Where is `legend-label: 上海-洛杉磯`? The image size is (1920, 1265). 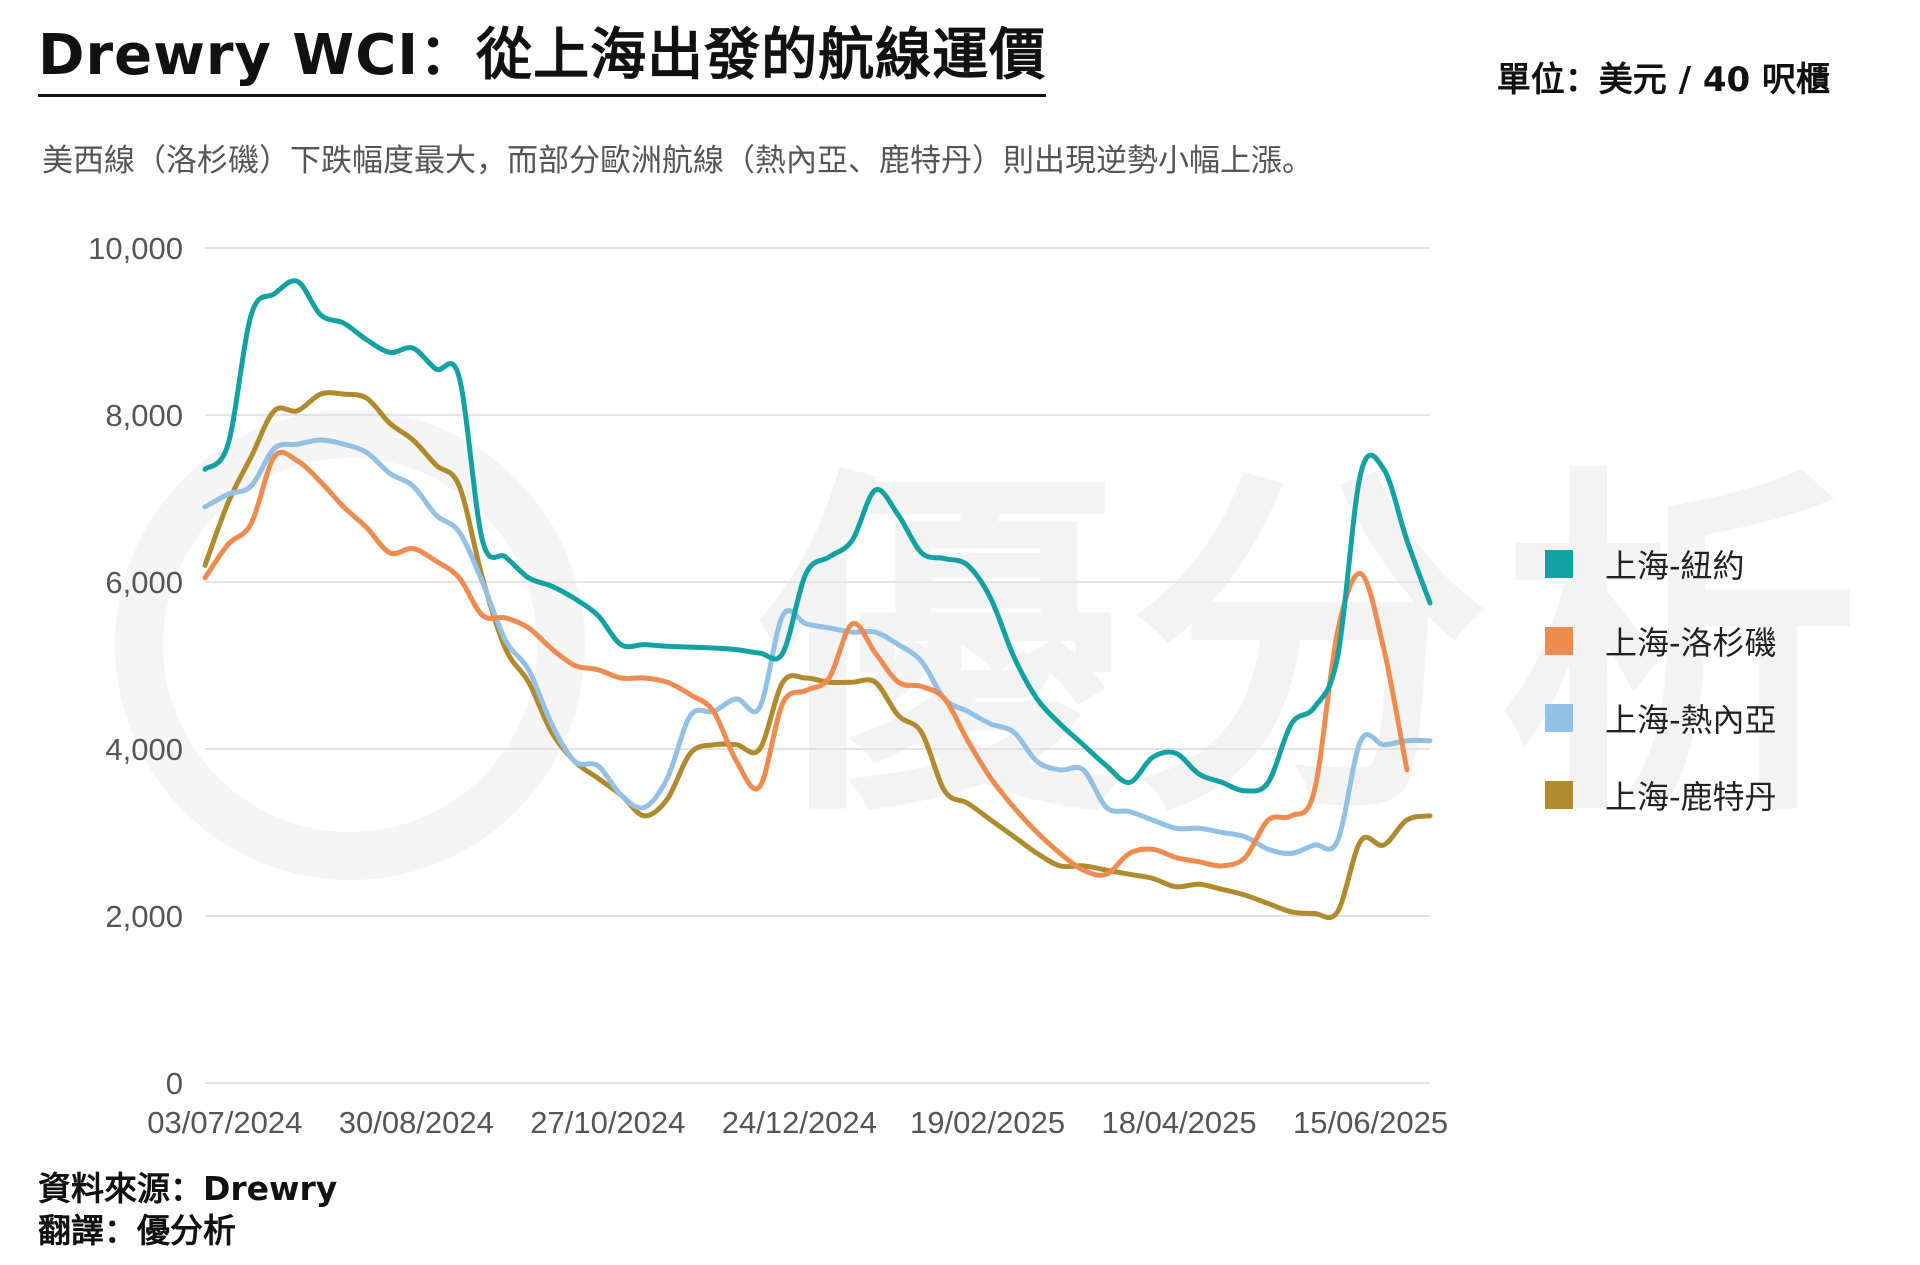 legend-label: 上海-洛杉磯 is located at coordinates (1691, 642).